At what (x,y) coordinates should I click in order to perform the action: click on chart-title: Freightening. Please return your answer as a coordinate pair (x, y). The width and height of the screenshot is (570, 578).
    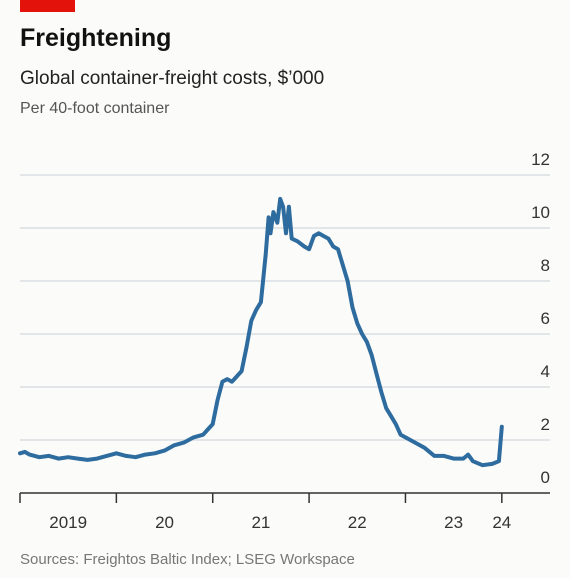
    Looking at the image, I should click on (95, 38).